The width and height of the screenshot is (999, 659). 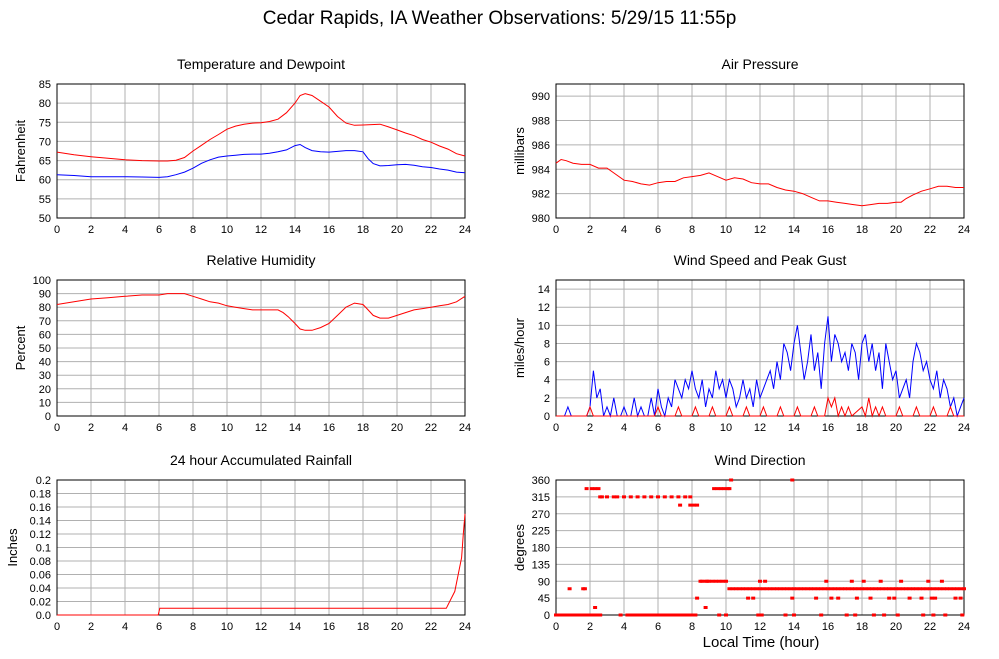 What do you see at coordinates (45, 322) in the screenshot?
I see `y-tick-label: 70` at bounding box center [45, 322].